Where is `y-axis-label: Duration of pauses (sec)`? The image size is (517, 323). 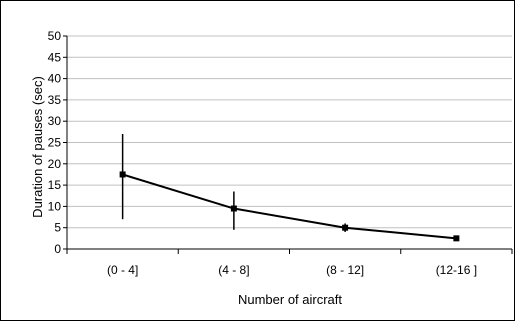 y-axis-label: Duration of pauses (sec) is located at coordinates (37, 147).